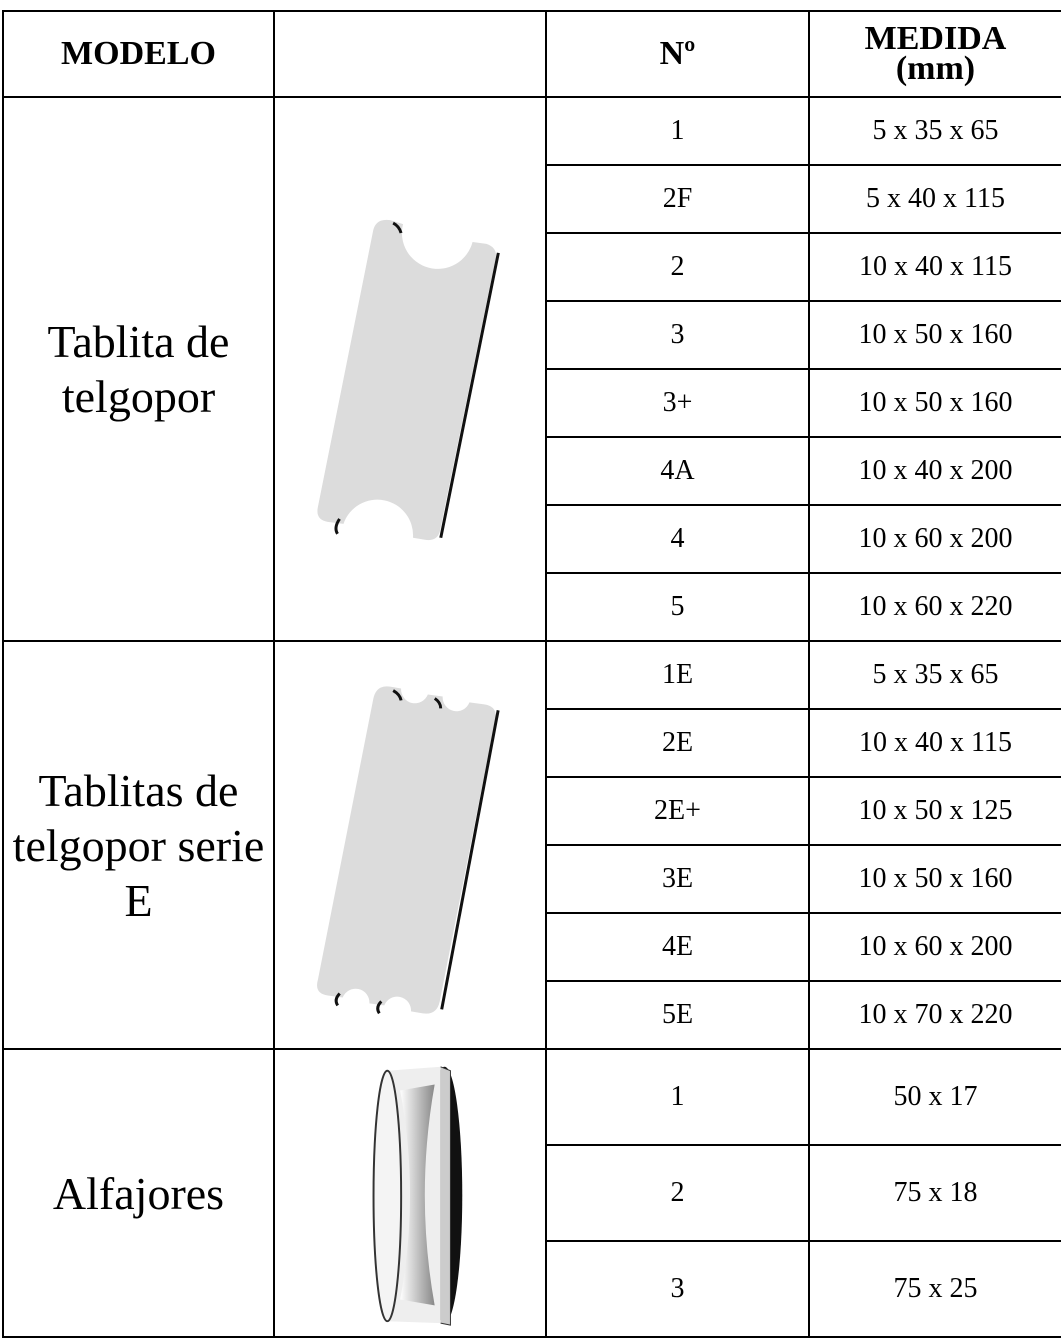  Describe the element at coordinates (934, 1097) in the screenshot. I see `model-size: 50 x 17` at that location.